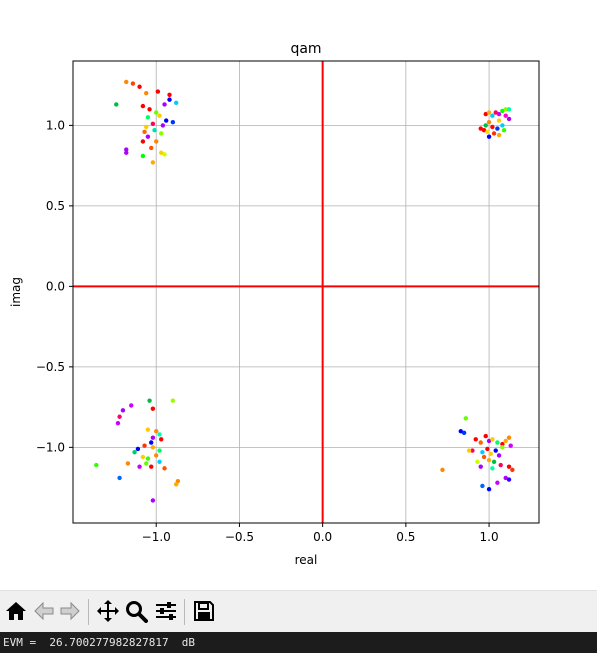  Describe the element at coordinates (44, 611) in the screenshot. I see `back-button` at that location.